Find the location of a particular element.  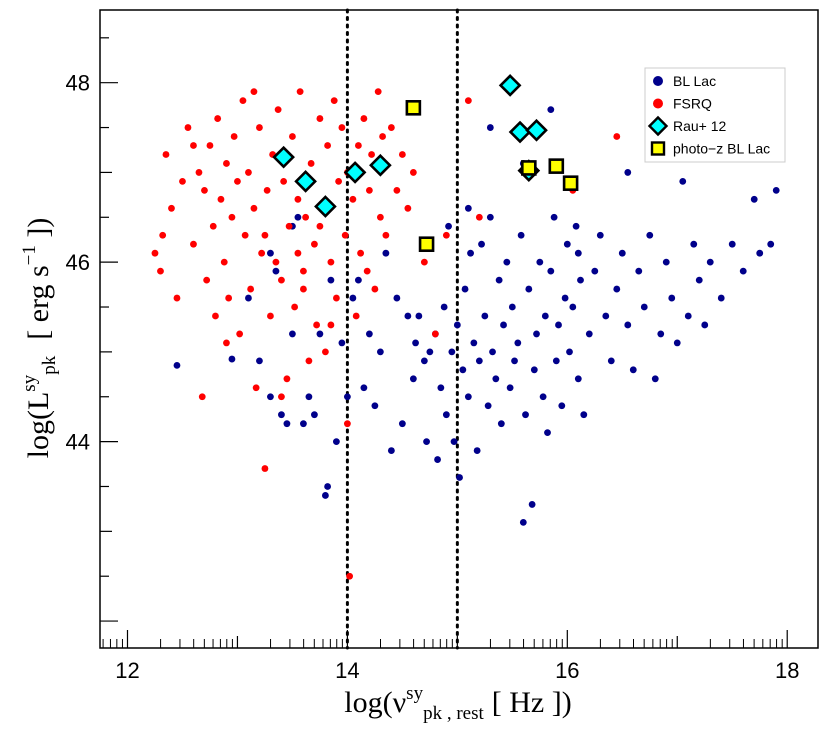

x-tick-label: 18 is located at coordinates (787, 670).